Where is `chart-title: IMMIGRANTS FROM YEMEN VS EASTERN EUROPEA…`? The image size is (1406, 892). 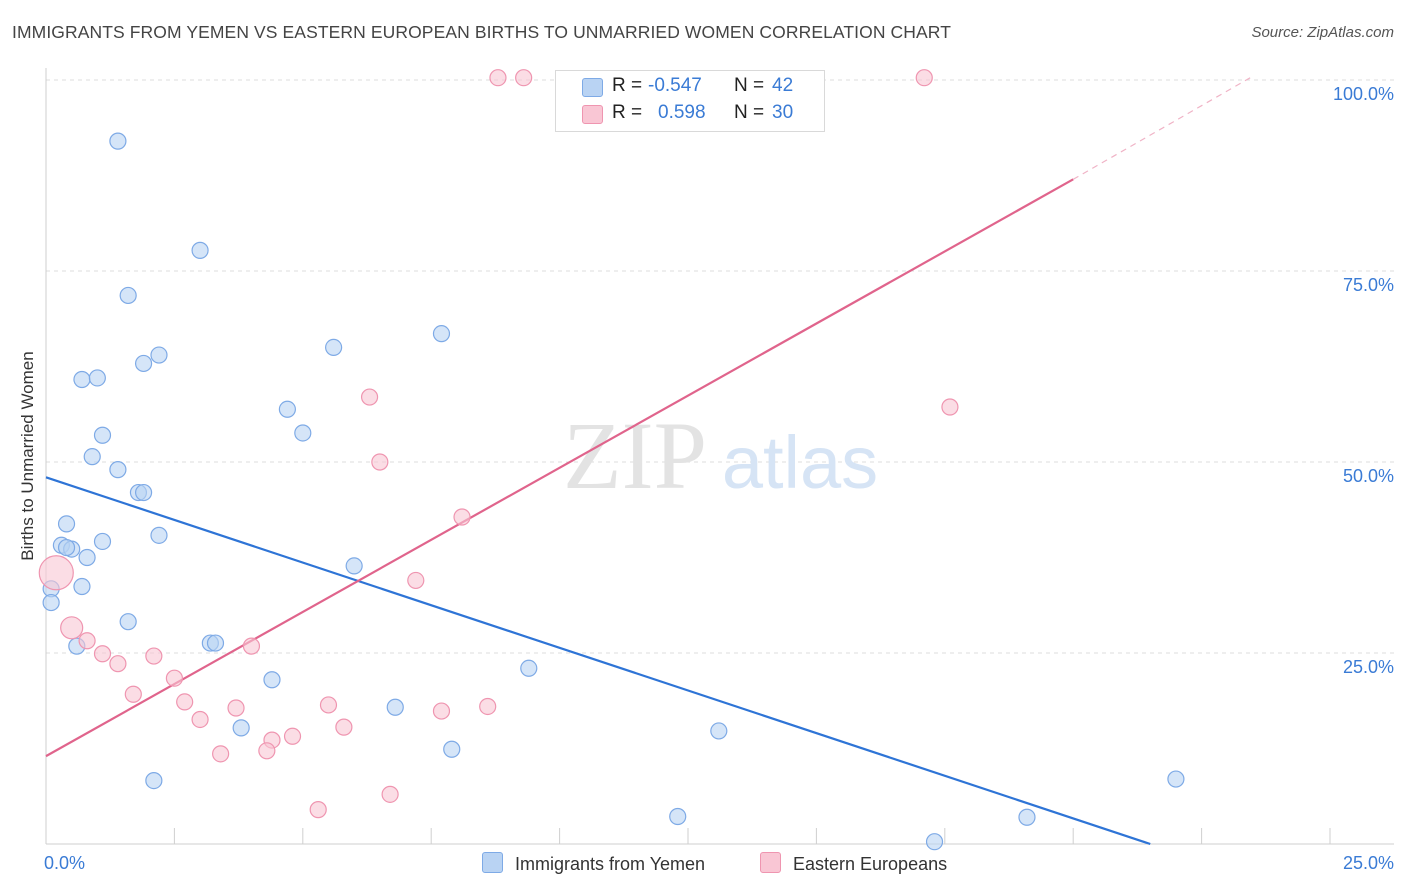 chart-title: IMMIGRANTS FROM YEMEN VS EASTERN EUROPEA… is located at coordinates (482, 32).